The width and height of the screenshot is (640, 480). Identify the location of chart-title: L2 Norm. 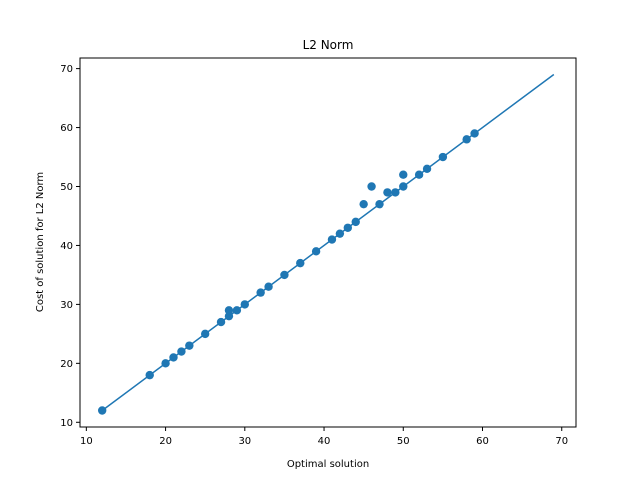
(328, 45).